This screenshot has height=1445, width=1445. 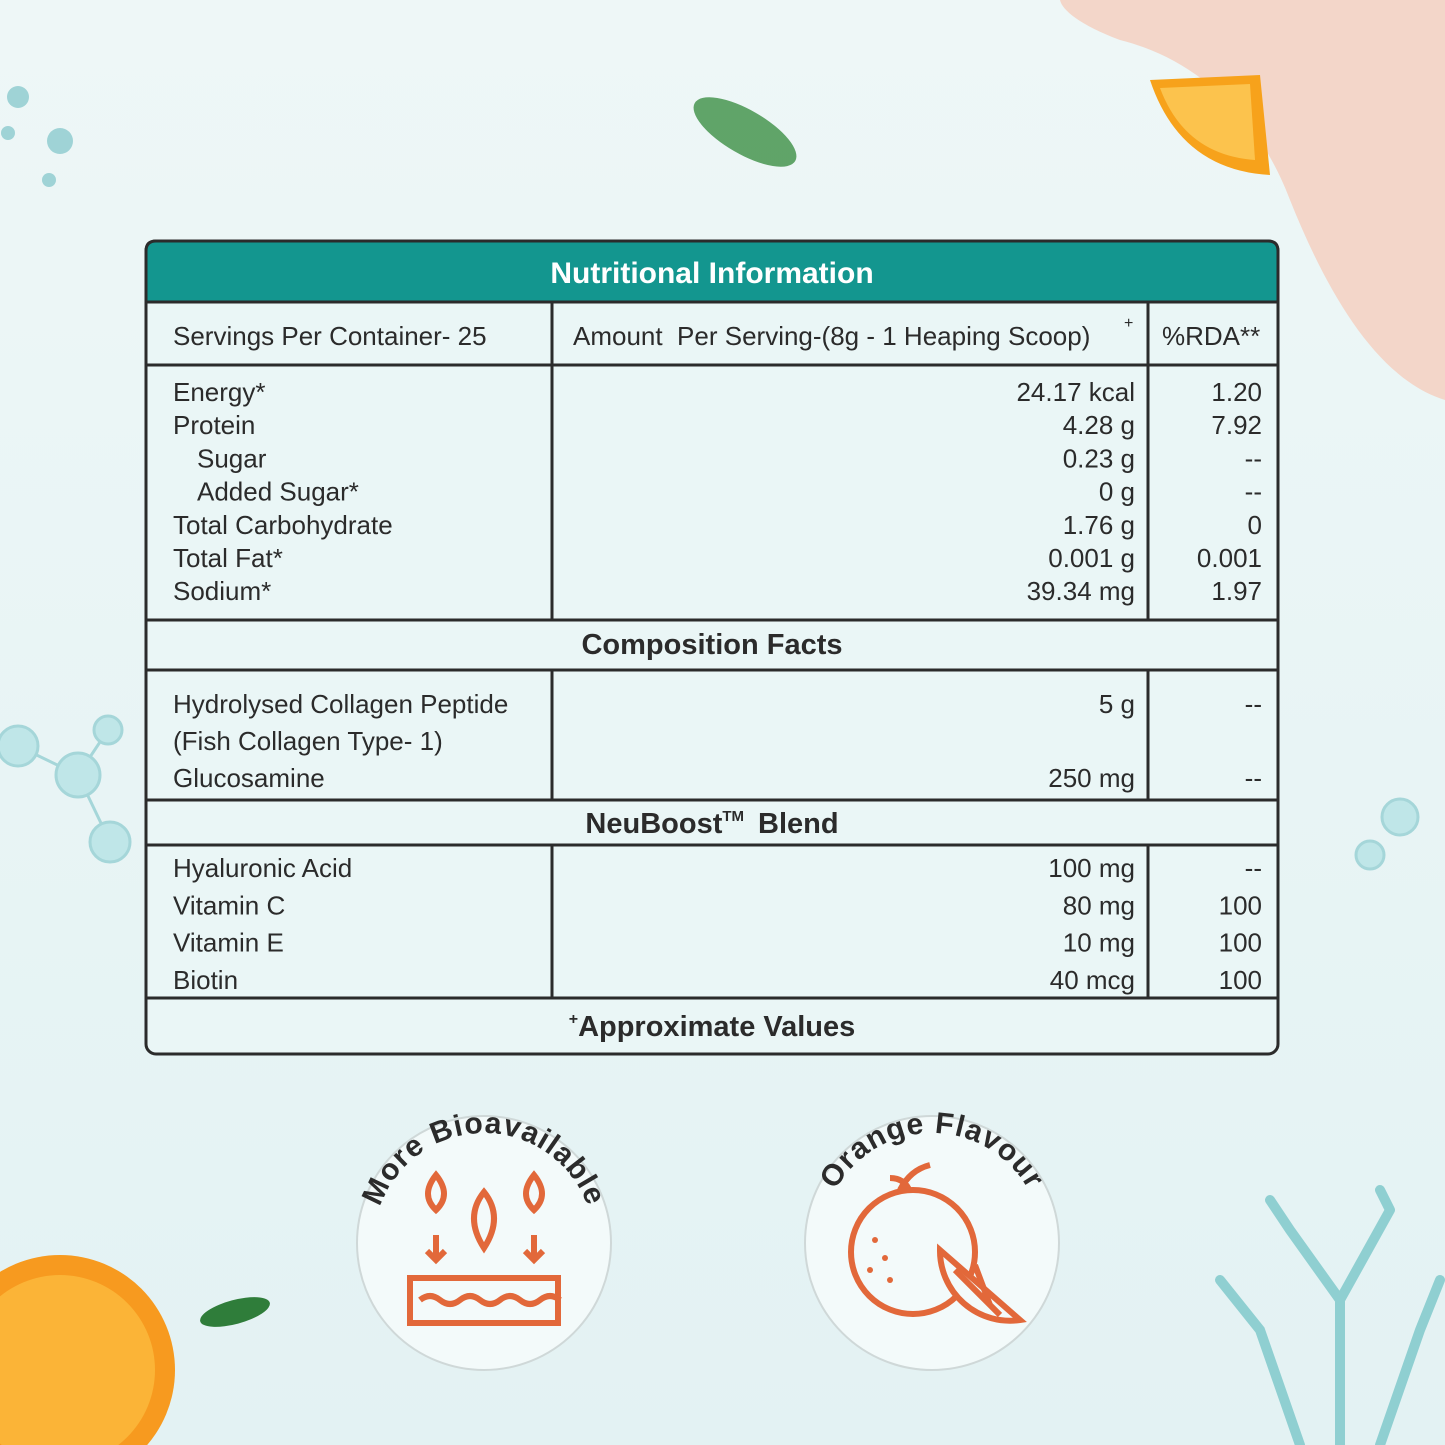 I want to click on row-name: Vitamin C, so click(x=229, y=905).